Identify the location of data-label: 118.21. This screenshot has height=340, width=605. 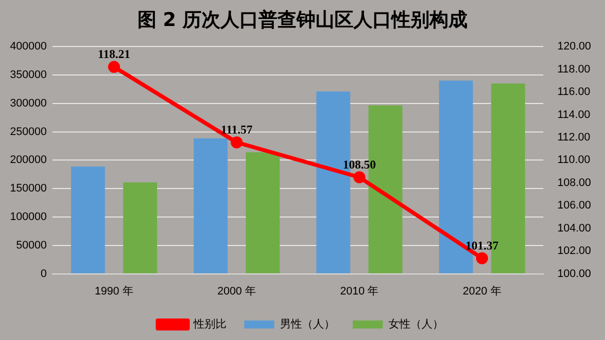
(114, 54).